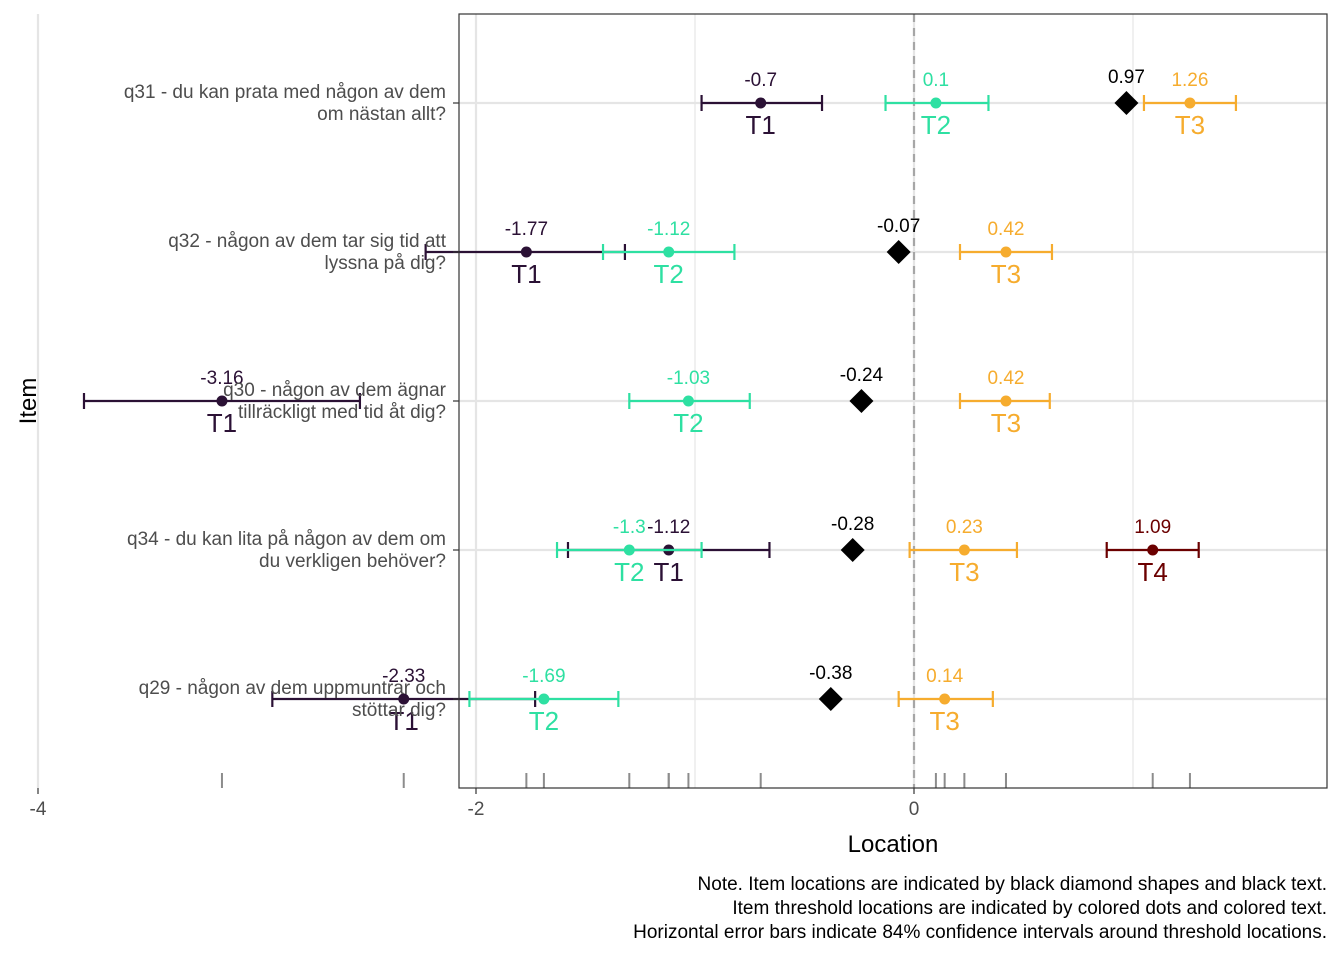 The image size is (1344, 960). What do you see at coordinates (898, 226) in the screenshot?
I see `item-location-label: -0.07` at bounding box center [898, 226].